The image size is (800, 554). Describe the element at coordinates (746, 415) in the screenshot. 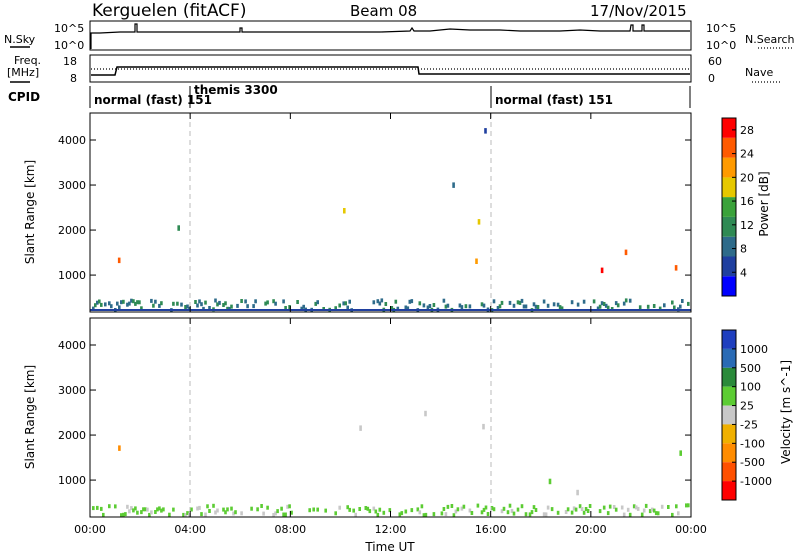

I see `velocity-colorbar: 1000 500 100 25 -25 -100 -500 -1000` at that location.